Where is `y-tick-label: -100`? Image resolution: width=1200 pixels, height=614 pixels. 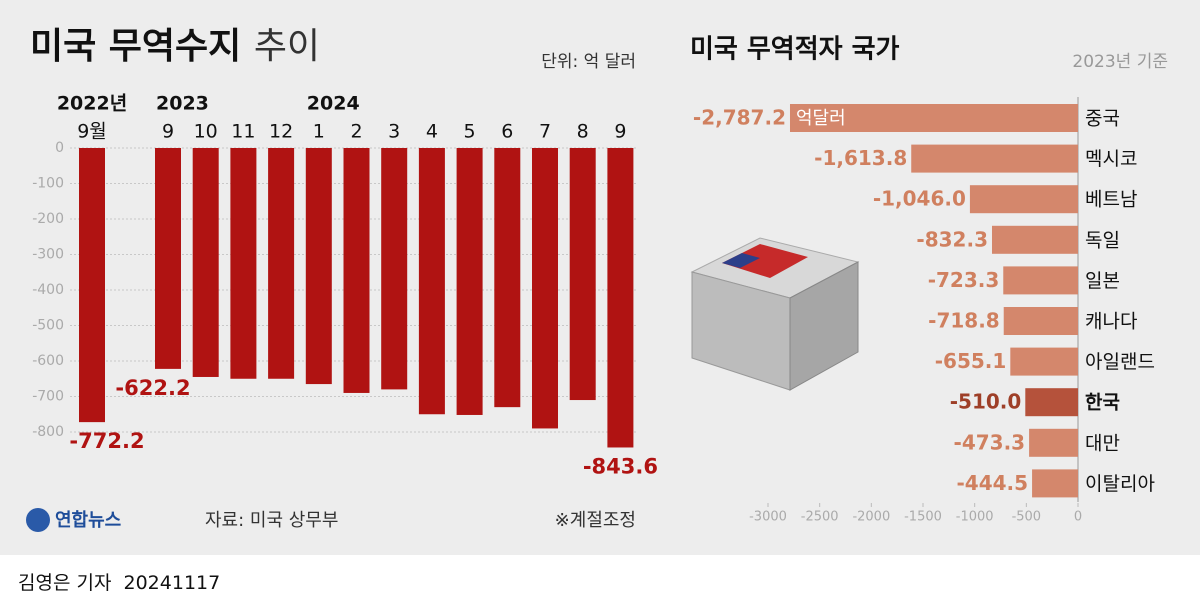
y-tick-label: -100 is located at coordinates (48, 184).